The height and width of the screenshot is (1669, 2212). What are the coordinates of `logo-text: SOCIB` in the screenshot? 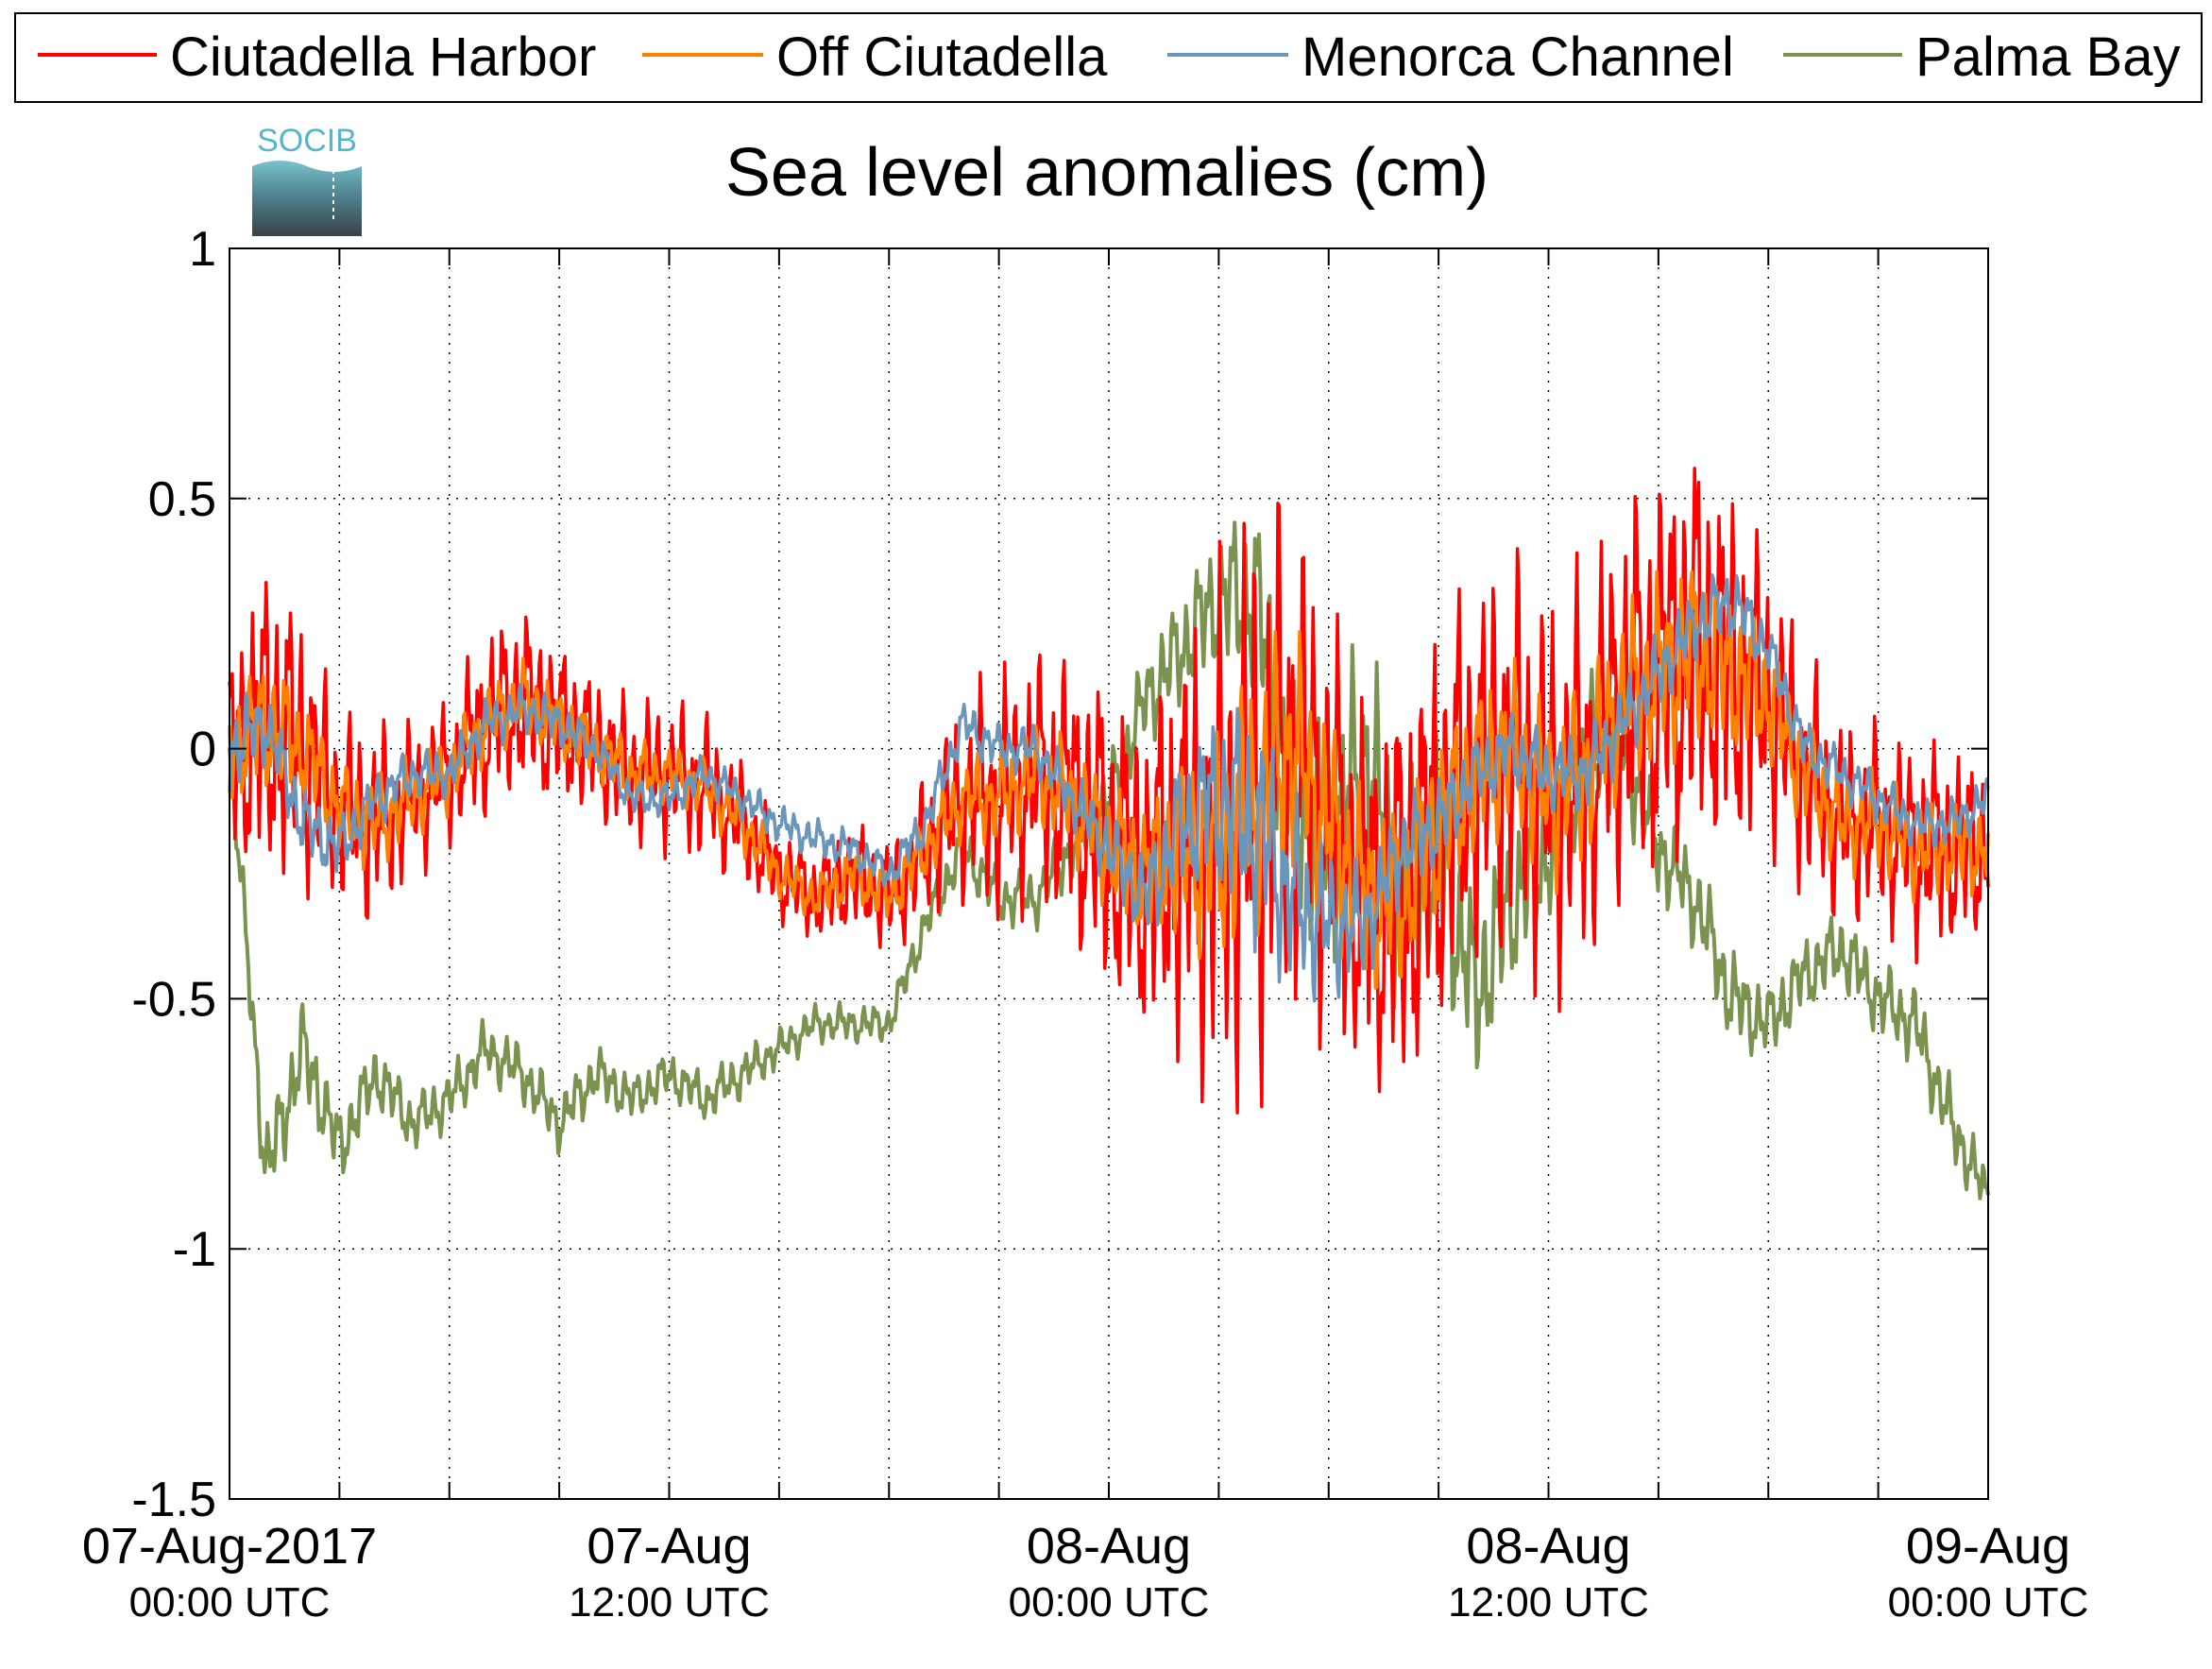 It's located at (307, 141).